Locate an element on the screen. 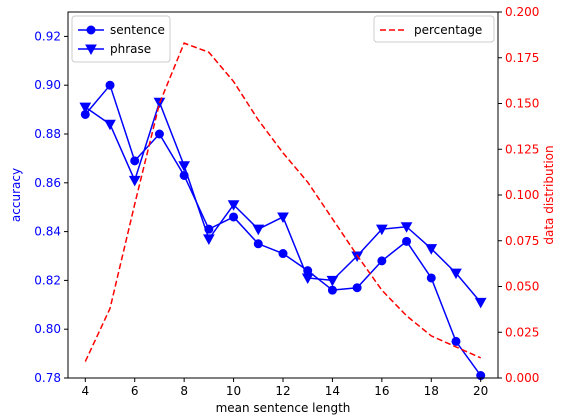 The height and width of the screenshot is (416, 561). y-right-tick-label: 0.000 is located at coordinates (522, 378).